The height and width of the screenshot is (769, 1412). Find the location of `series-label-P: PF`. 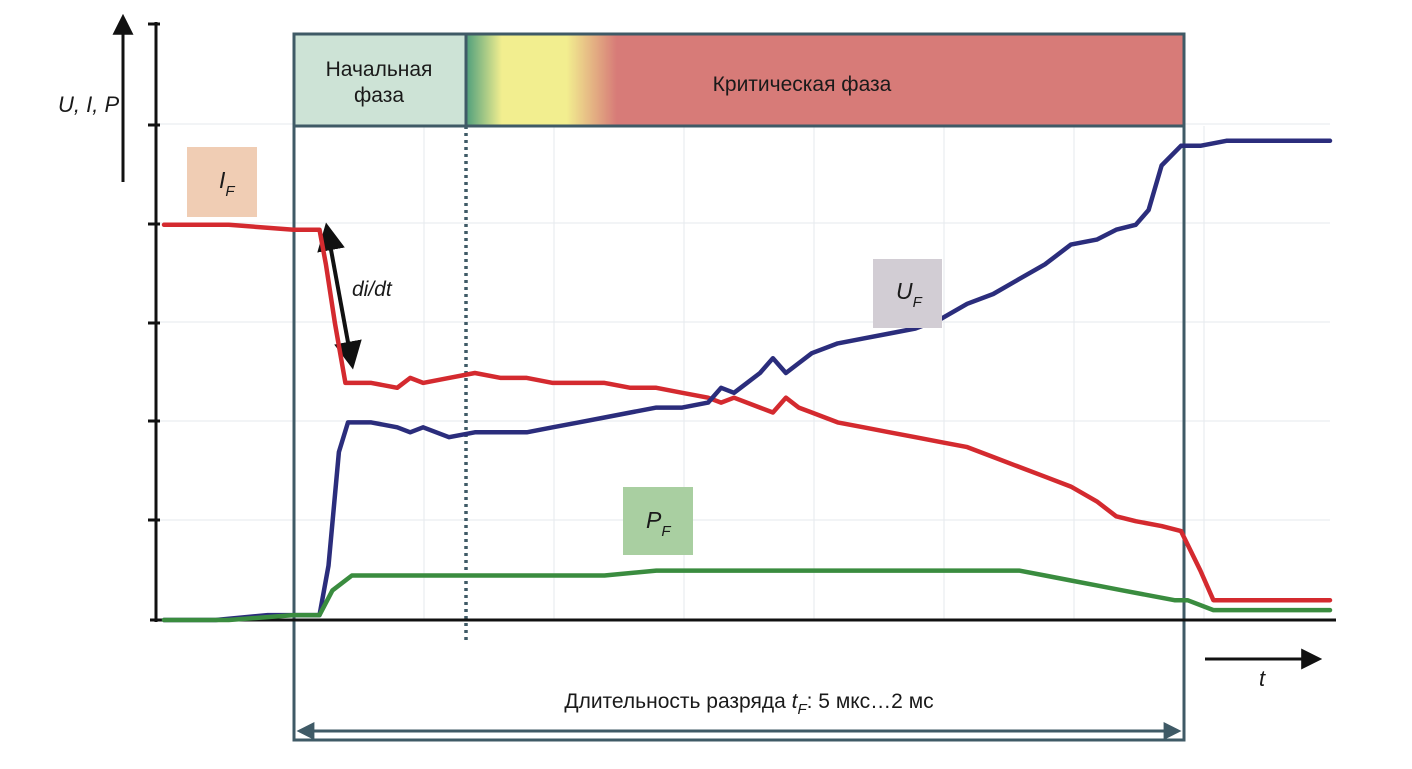

series-label-P: PF is located at coordinates (658, 521).